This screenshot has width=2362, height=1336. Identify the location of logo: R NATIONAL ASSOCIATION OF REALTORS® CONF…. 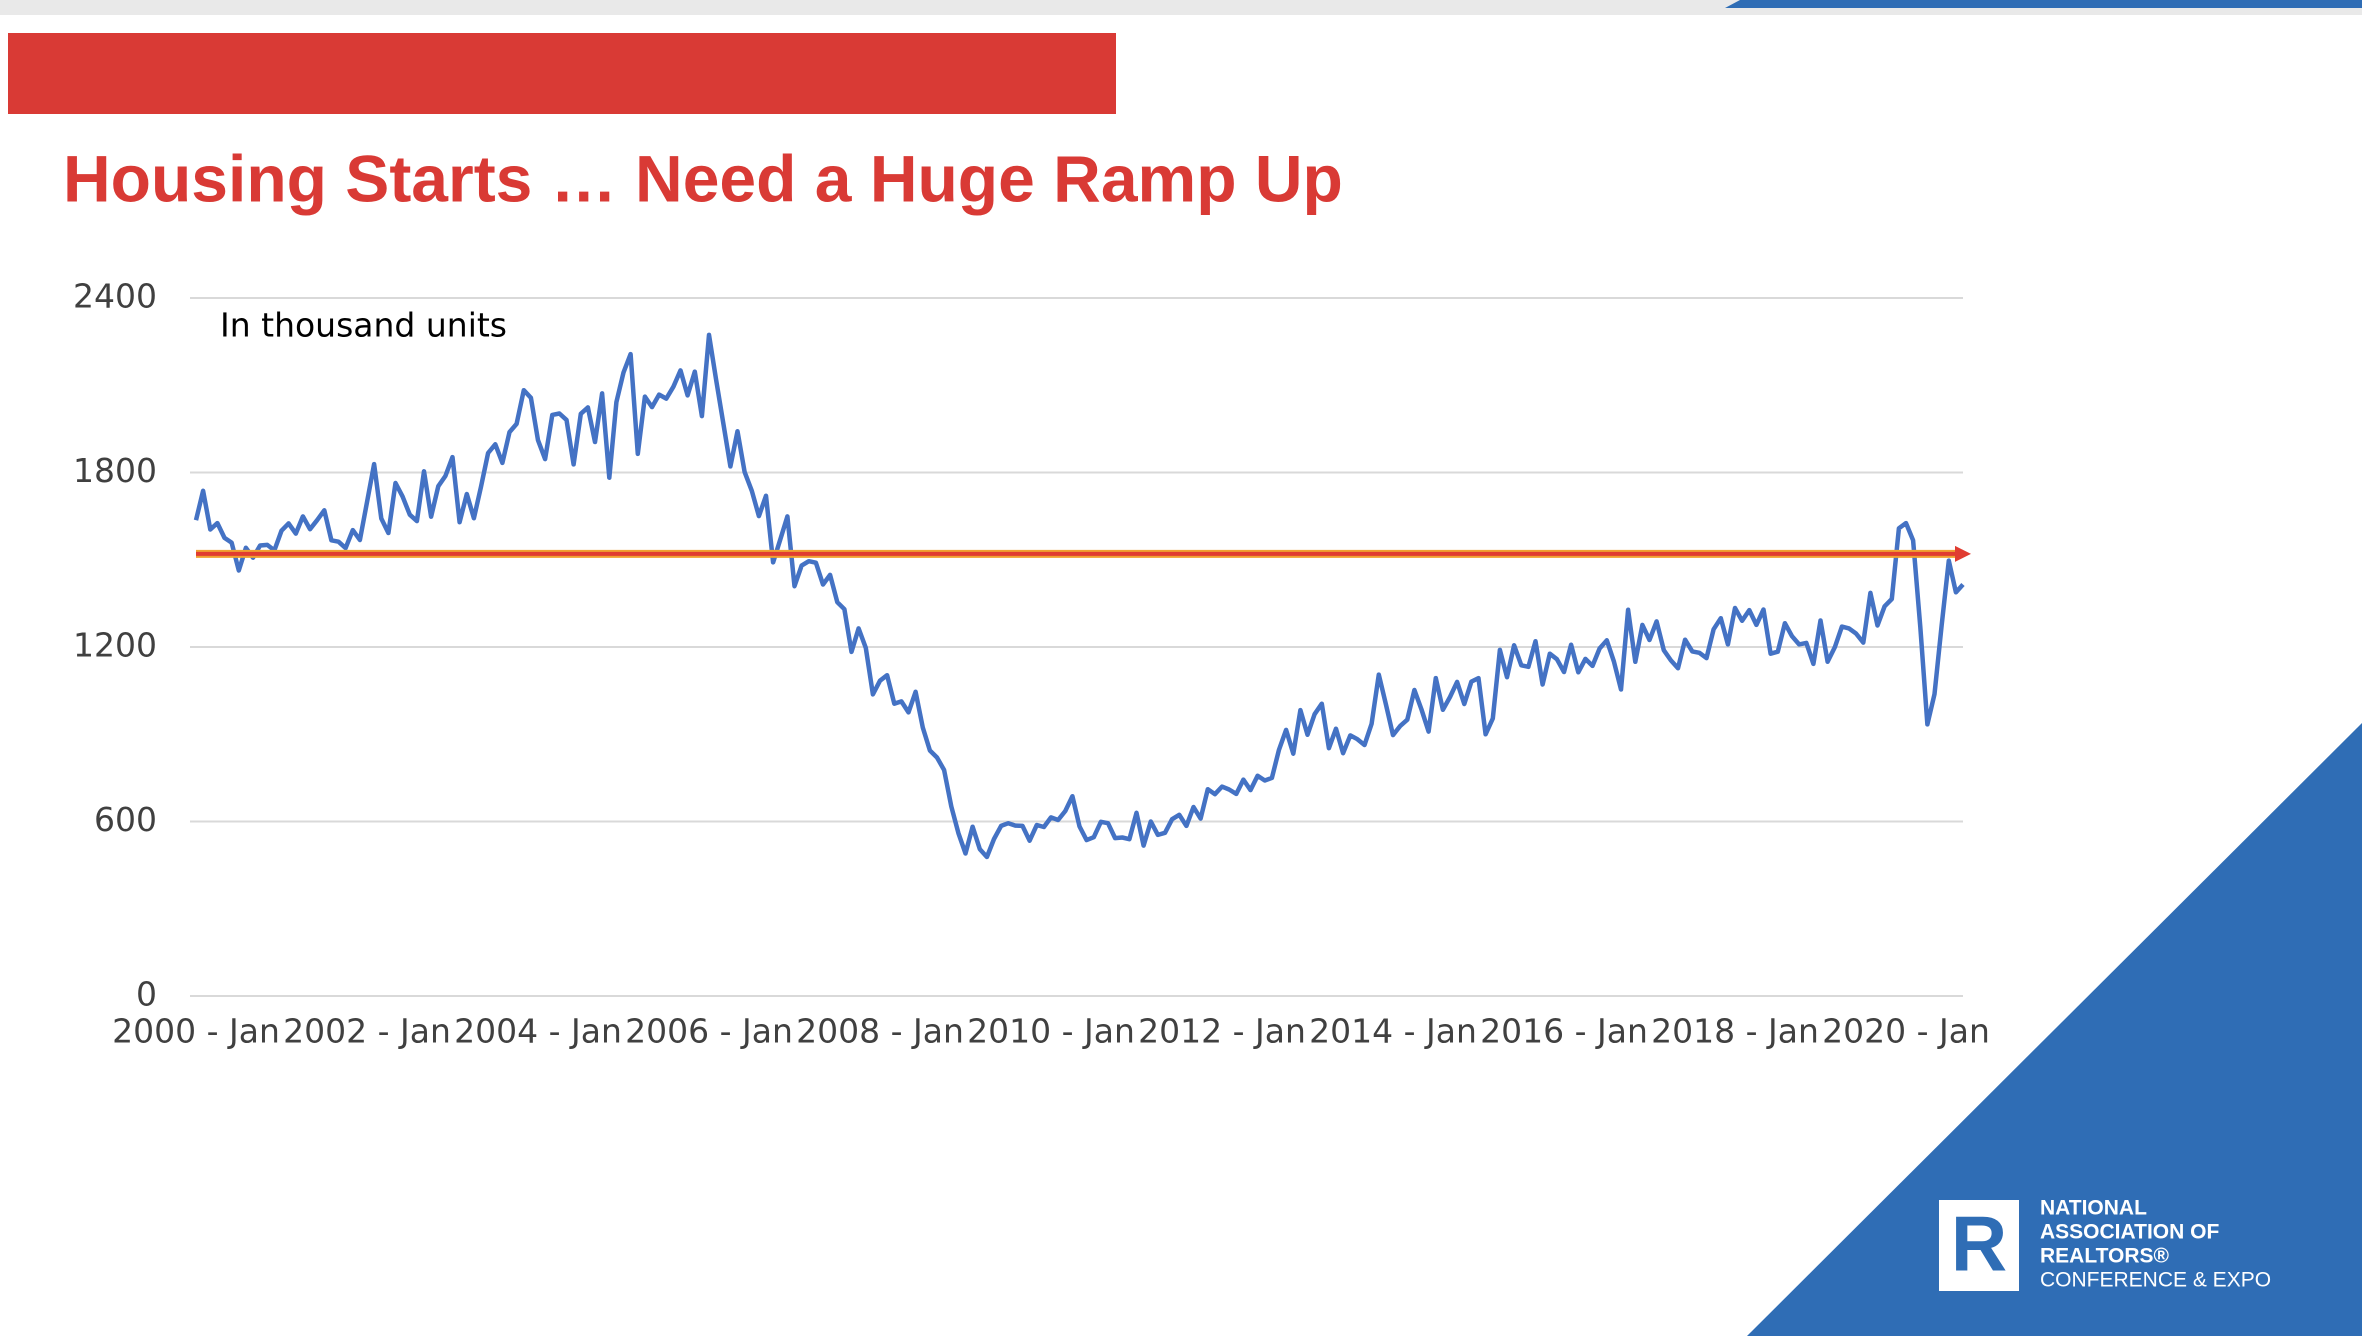
(2105, 1244).